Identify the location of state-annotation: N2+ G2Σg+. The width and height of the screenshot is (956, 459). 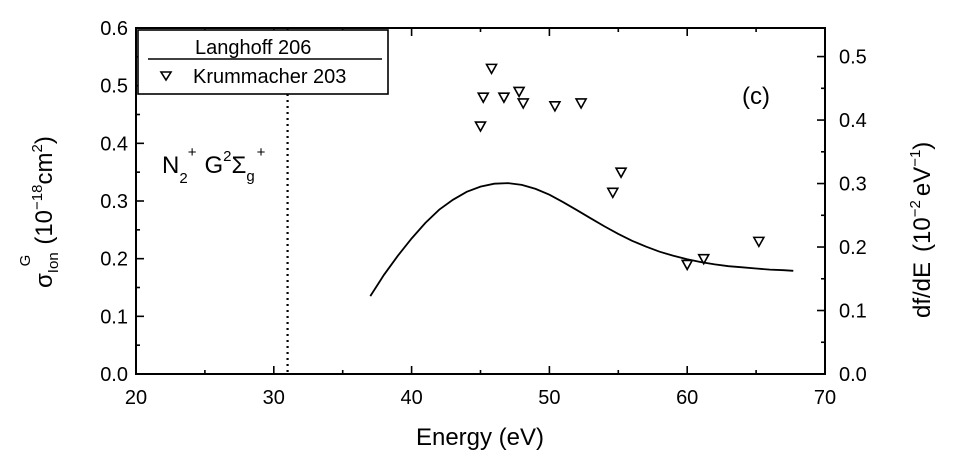
(214, 165).